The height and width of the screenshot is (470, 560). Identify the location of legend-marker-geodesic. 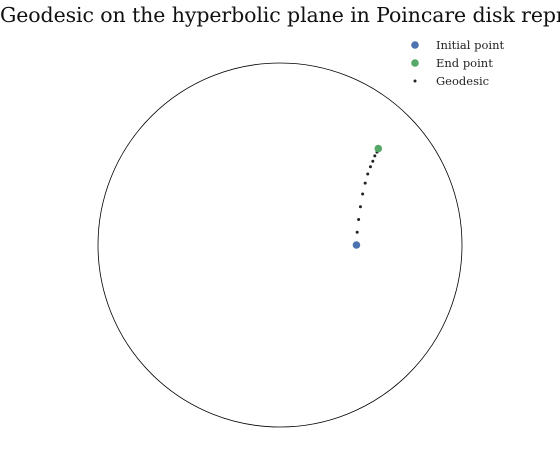
(415, 81).